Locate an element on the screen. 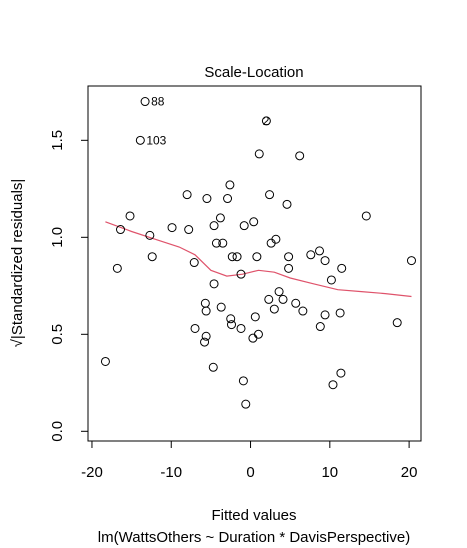 This screenshot has height=548, width=467. y-axis: 0.0 0.5 1.0 1.5 is located at coordinates (69, 286).